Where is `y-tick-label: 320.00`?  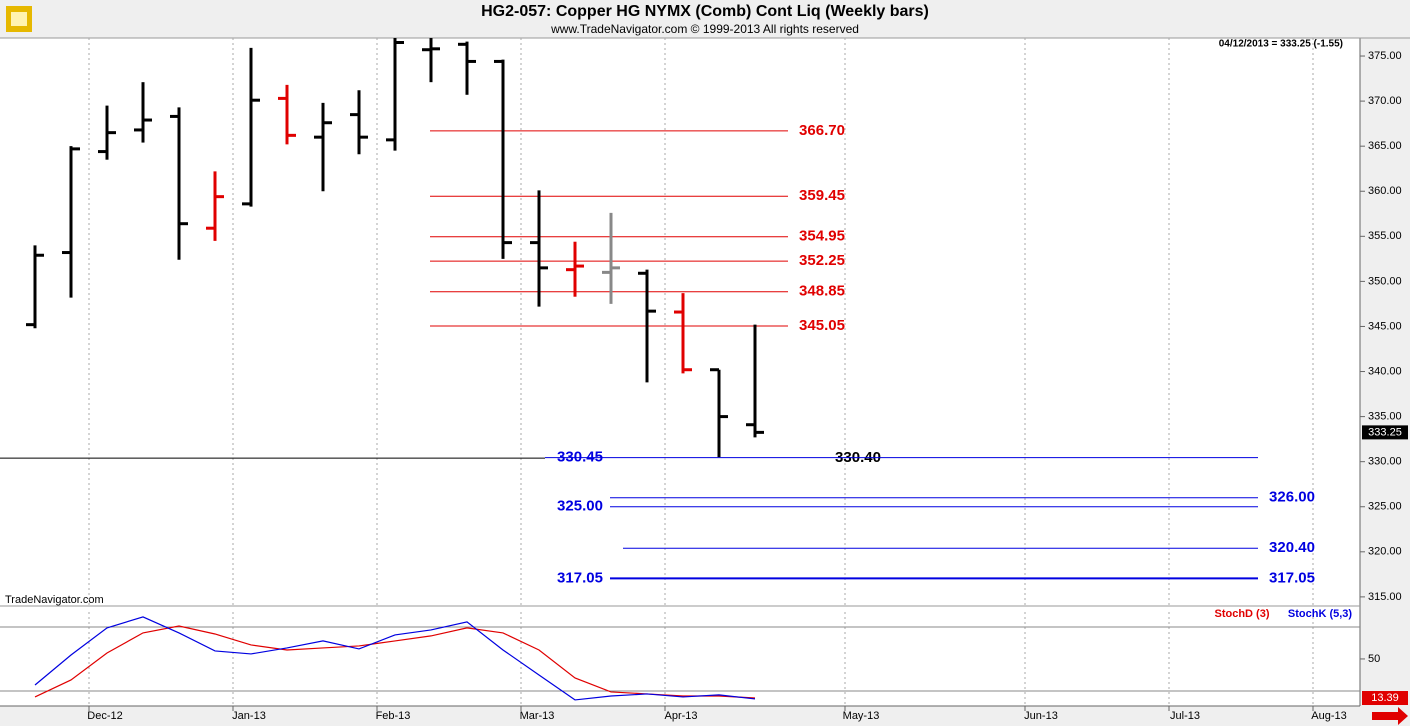 y-tick-label: 320.00 is located at coordinates (1385, 552).